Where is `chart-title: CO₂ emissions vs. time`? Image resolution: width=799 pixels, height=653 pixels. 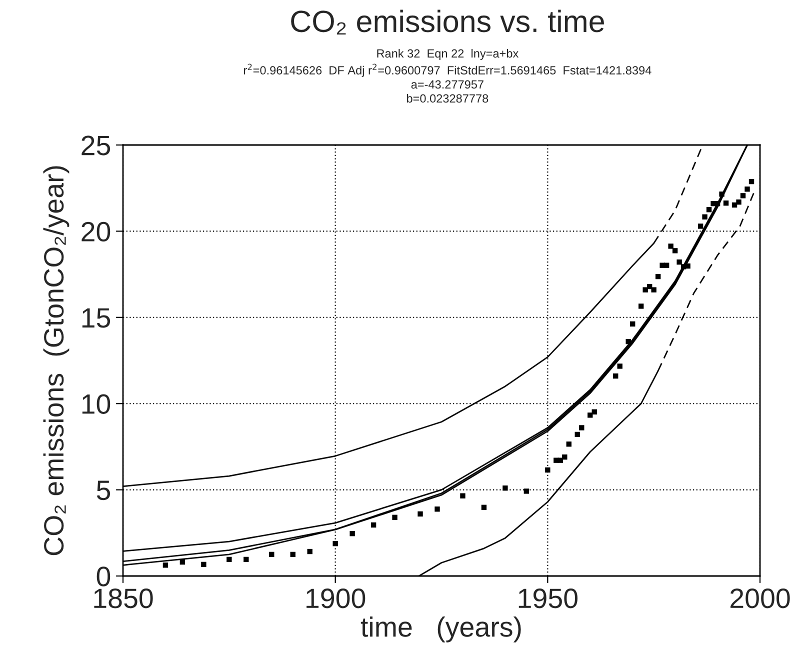 chart-title: CO₂ emissions vs. time is located at coordinates (447, 22).